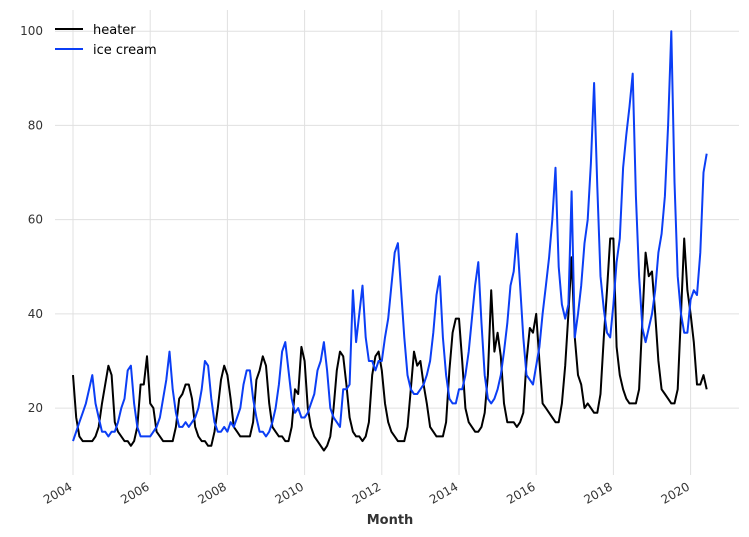 The width and height of the screenshot is (749, 537). Describe the element at coordinates (520, 492) in the screenshot. I see `x-tick-label: 2016` at that location.